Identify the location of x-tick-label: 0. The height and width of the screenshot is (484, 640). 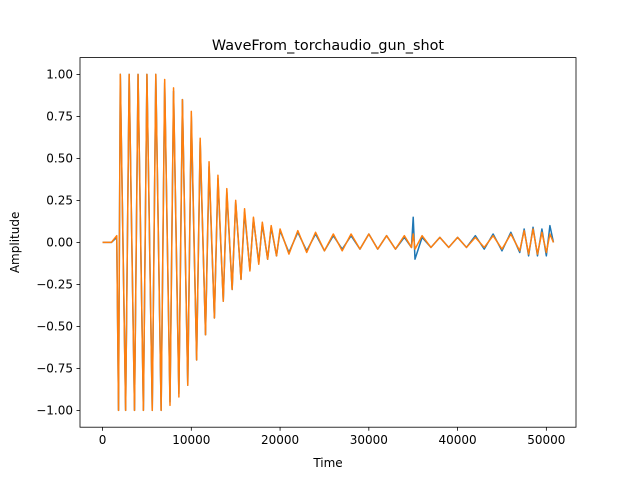
(103, 440).